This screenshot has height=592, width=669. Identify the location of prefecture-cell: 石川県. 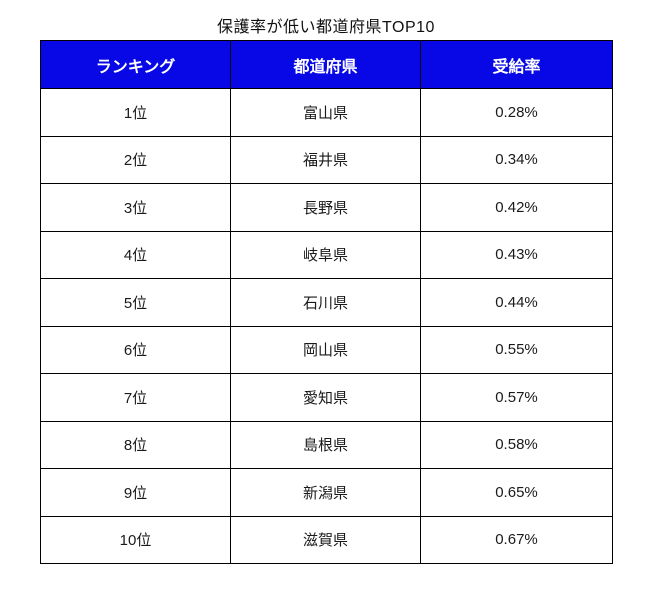
(325, 302).